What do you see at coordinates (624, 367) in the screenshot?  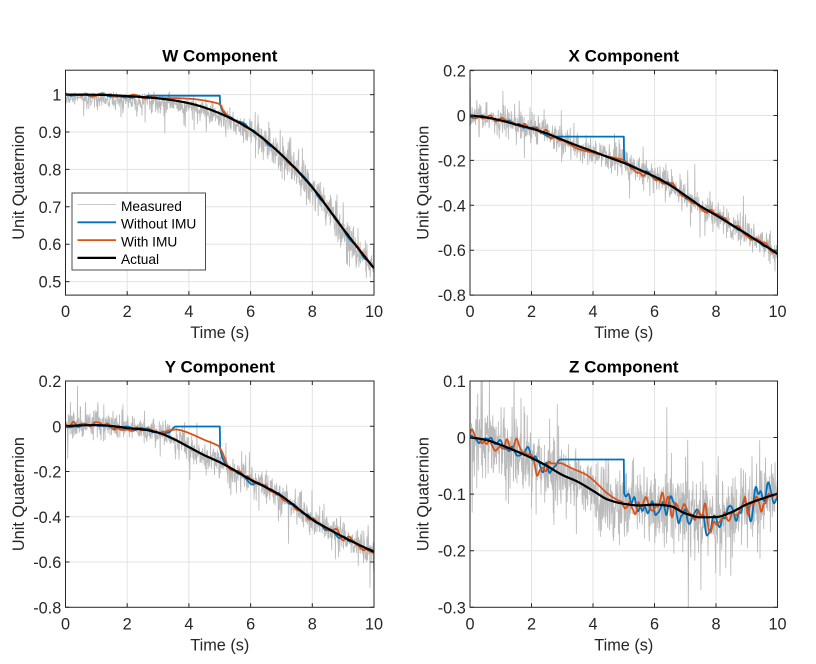 I see `svg-text: Z Component` at bounding box center [624, 367].